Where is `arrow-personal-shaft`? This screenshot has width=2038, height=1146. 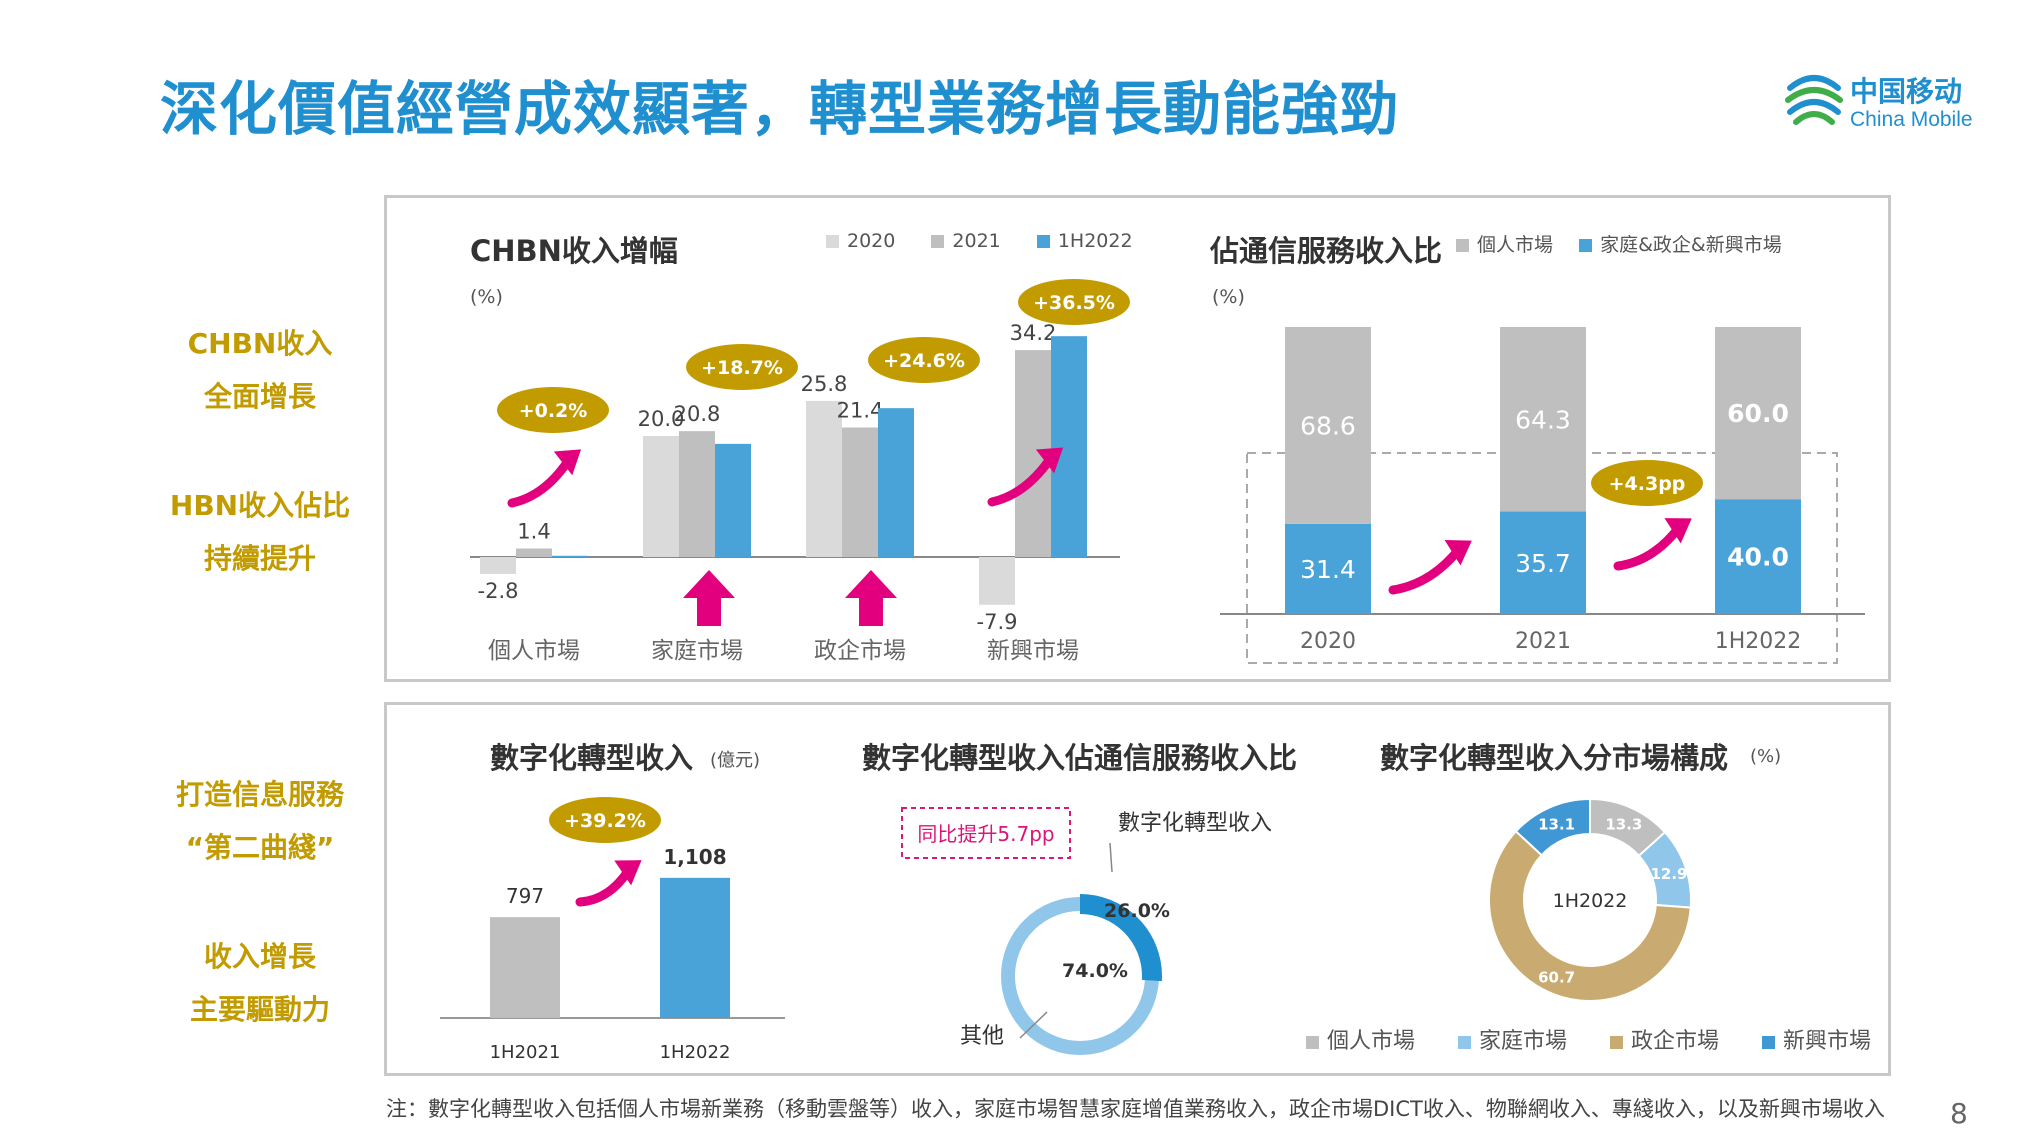
arrow-personal-shaft is located at coordinates (541, 480).